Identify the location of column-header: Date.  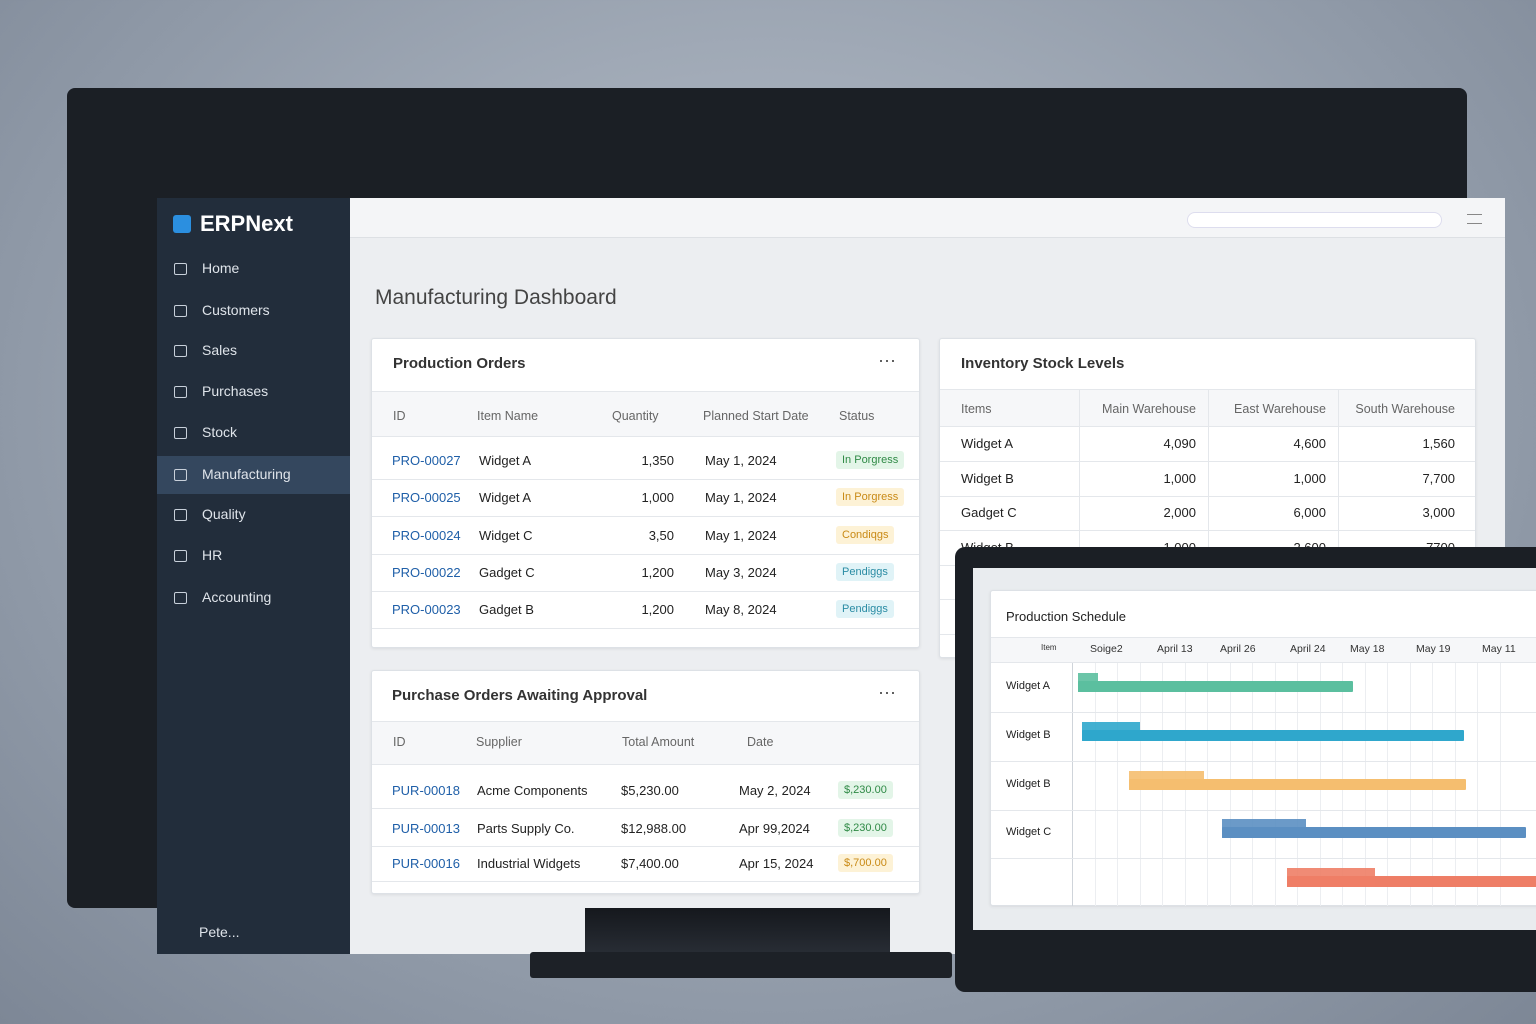
(760, 742).